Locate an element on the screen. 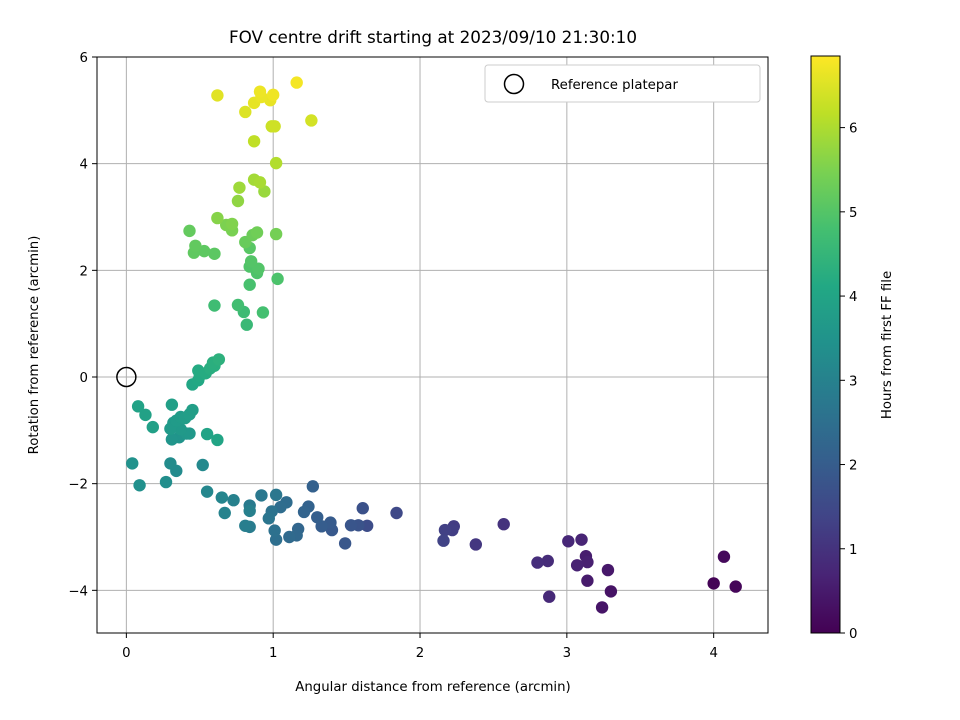 This screenshot has height=720, width=960. legend-label: Reference platepar is located at coordinates (614, 85).